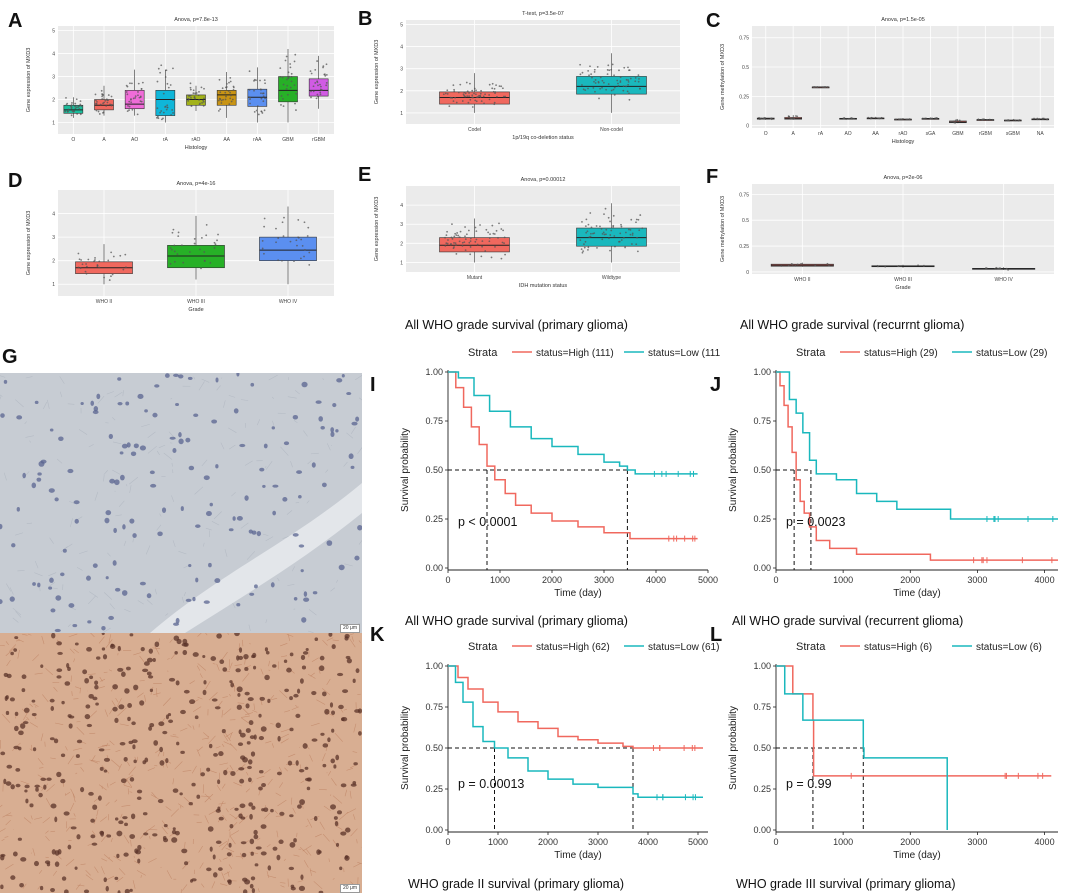 The image size is (1065, 893). I want to click on x-tick-label: WHO IV, so click(288, 302).